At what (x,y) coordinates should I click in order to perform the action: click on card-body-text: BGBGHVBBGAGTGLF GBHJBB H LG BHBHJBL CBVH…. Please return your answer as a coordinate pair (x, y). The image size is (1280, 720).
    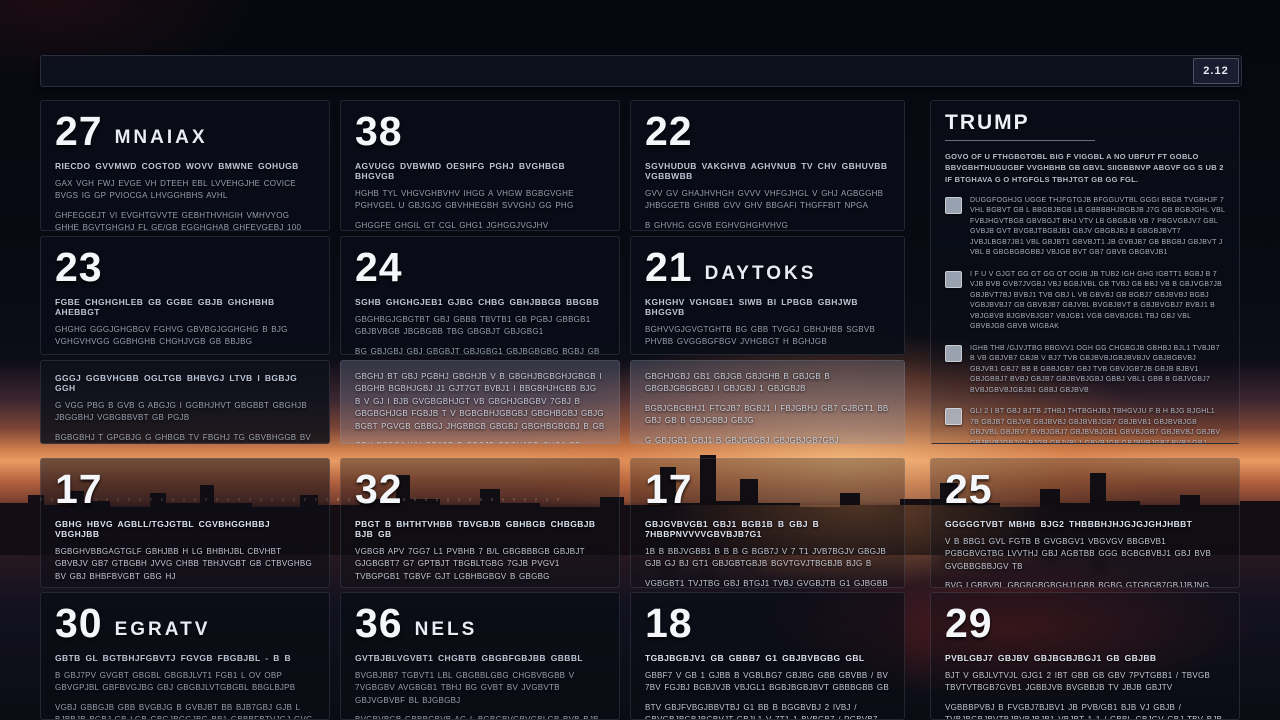
    Looking at the image, I should click on (183, 564).